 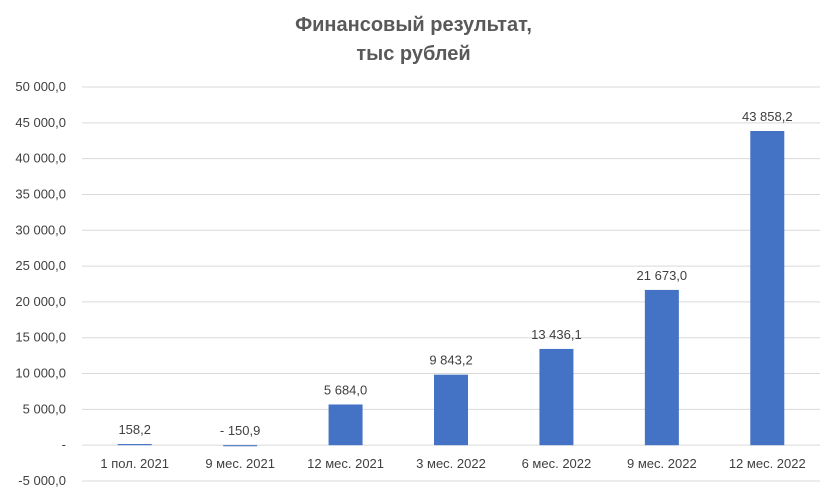 I want to click on y-tick-label: 5 000,0, so click(x=44, y=408).